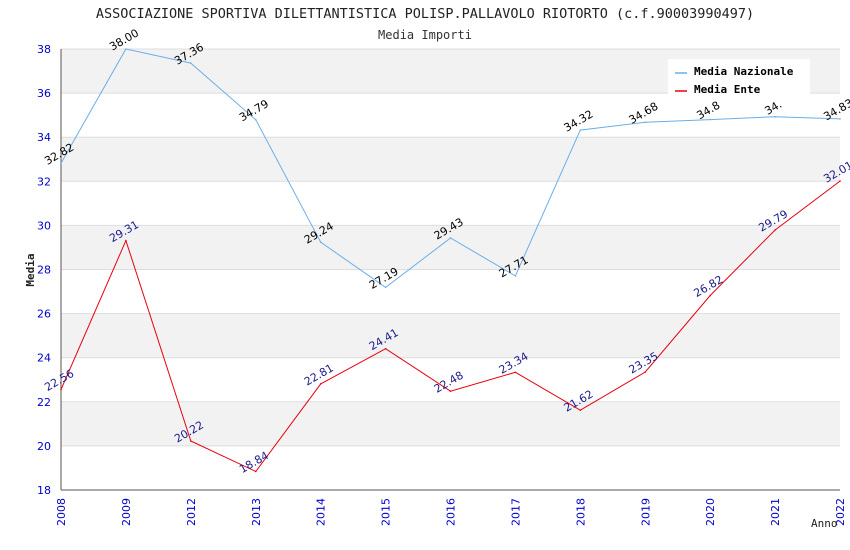  Describe the element at coordinates (44, 402) in the screenshot. I see `y-tick-label: 22` at that location.